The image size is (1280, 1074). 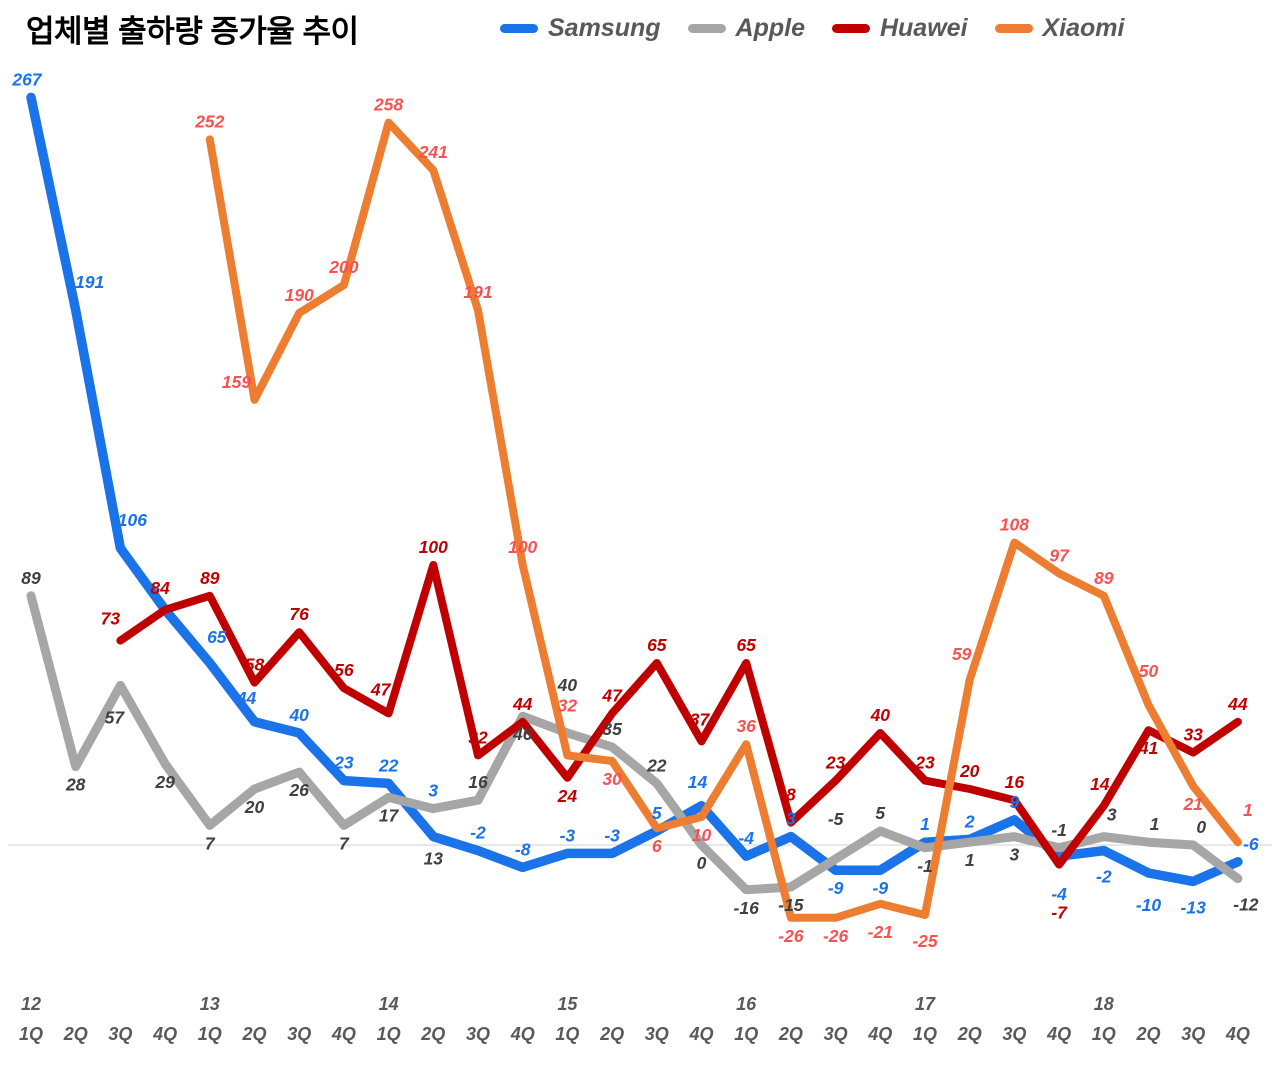 I want to click on samsung-point-label: 23, so click(x=343, y=763).